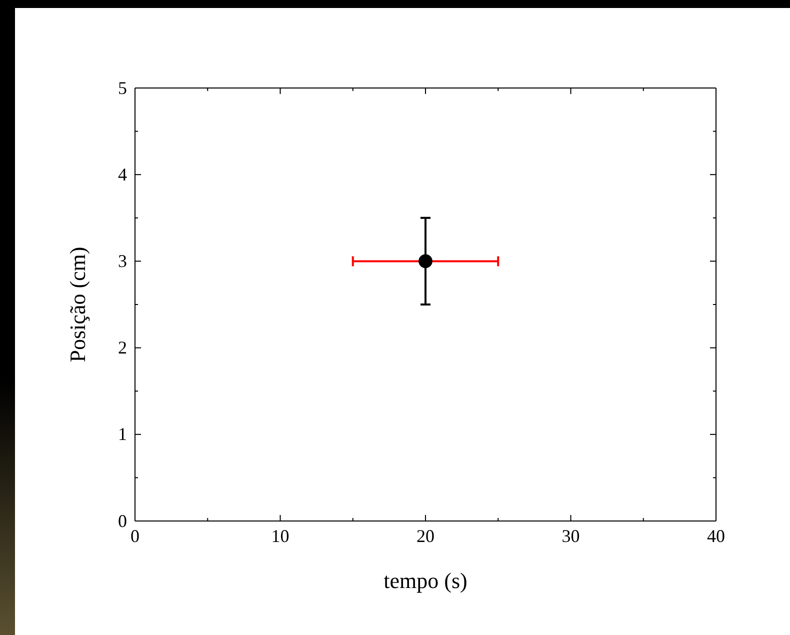 Image resolution: width=790 pixels, height=635 pixels. Describe the element at coordinates (122, 434) in the screenshot. I see `y-tick-label: 1` at that location.